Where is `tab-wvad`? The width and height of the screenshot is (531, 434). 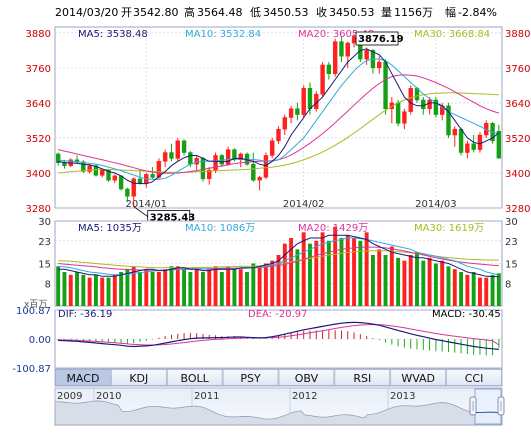 tab-wvad is located at coordinates (418, 377).